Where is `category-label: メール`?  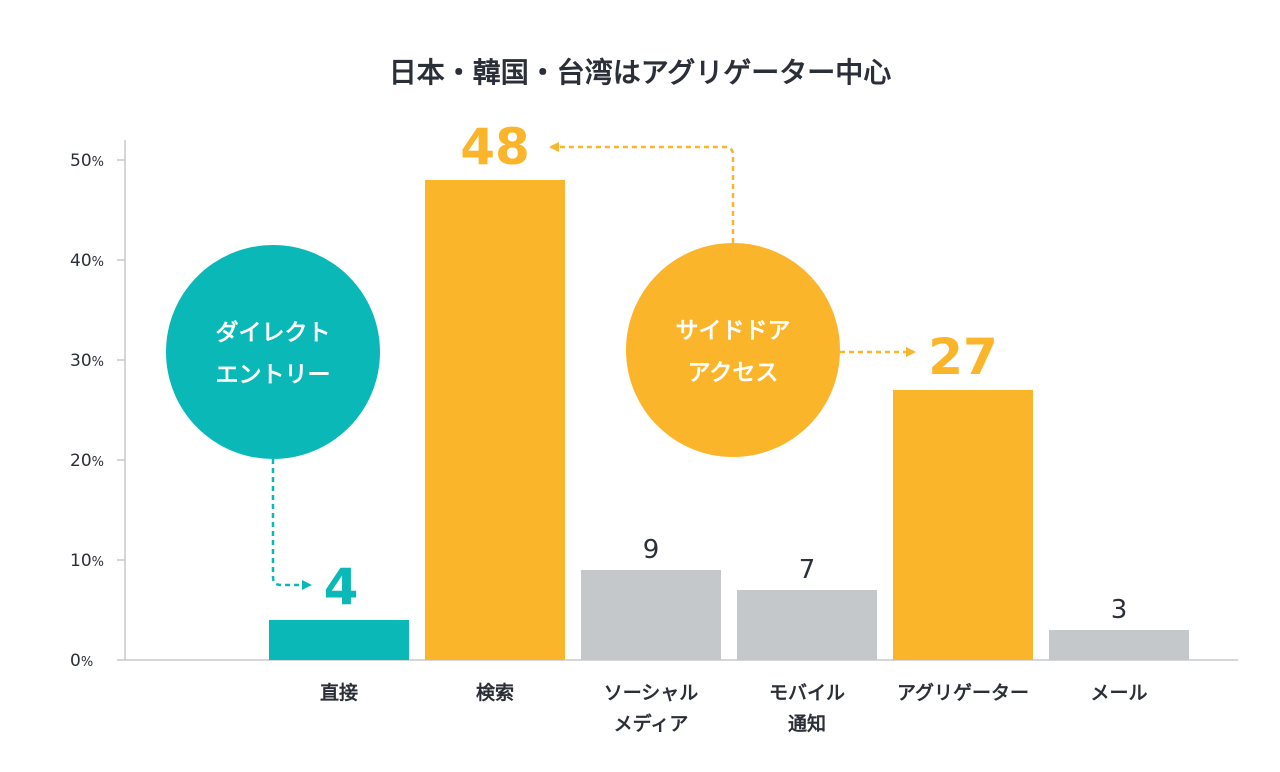
category-label: メール is located at coordinates (1118, 693).